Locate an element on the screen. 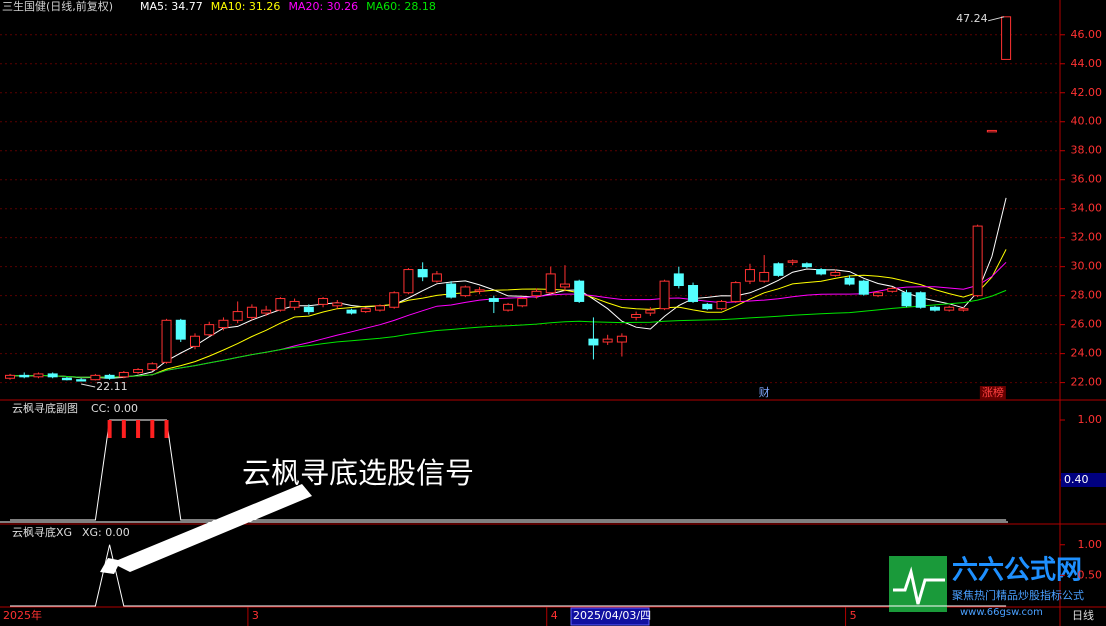  y-tick-label: 46.00 is located at coordinates (1087, 34).